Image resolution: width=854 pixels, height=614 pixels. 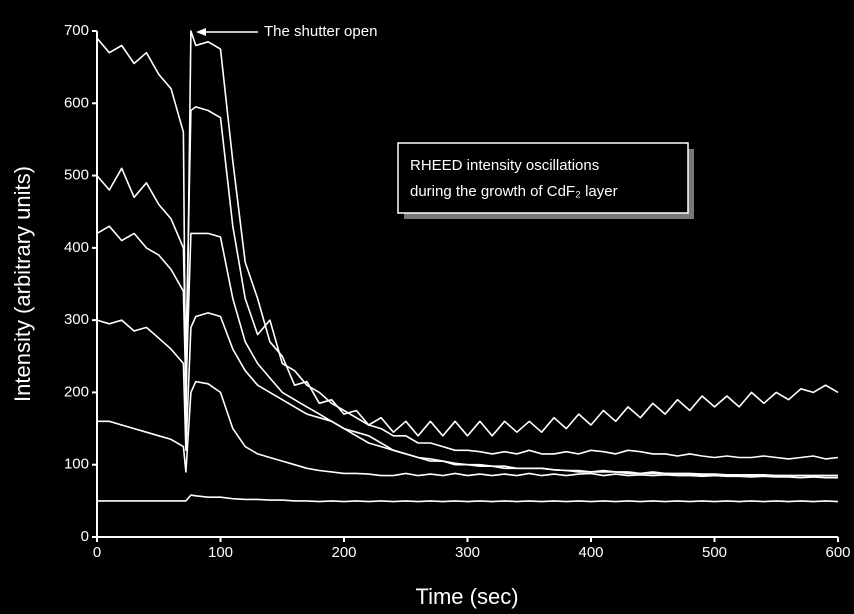 What do you see at coordinates (97, 552) in the screenshot?
I see `x-tick-label: 0` at bounding box center [97, 552].